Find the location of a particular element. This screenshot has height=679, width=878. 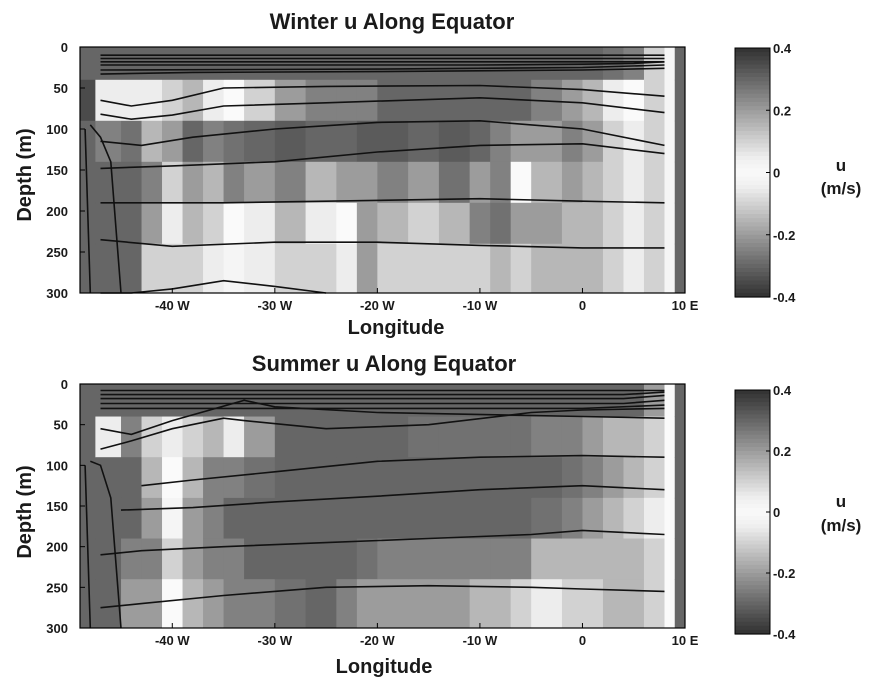

x-tick-label: 10 E is located at coordinates (685, 640).